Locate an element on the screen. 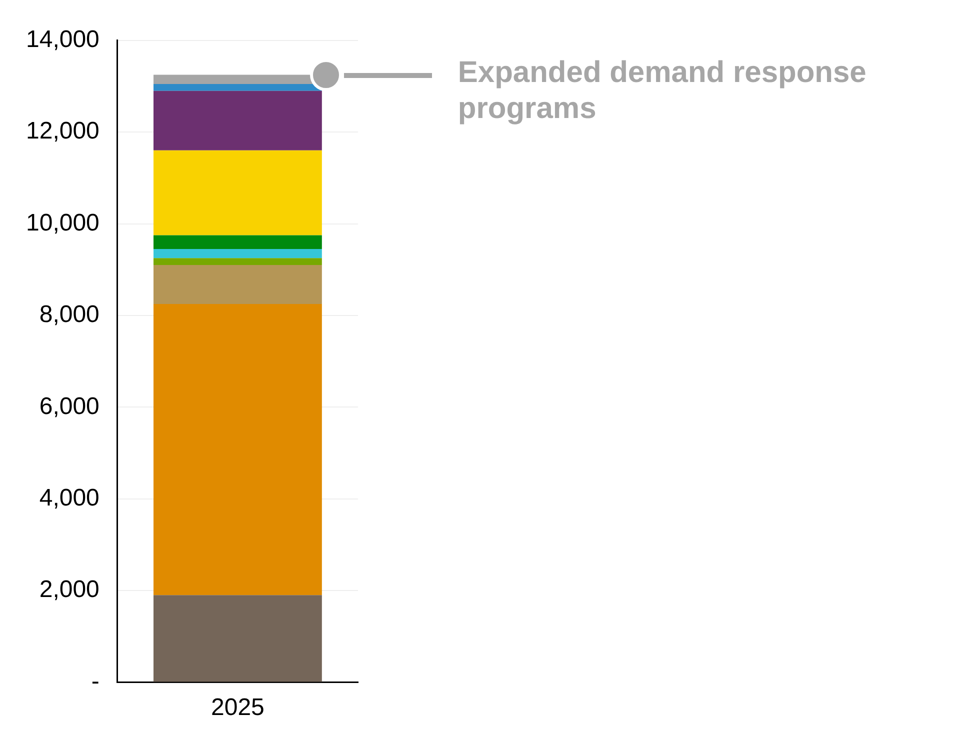 The height and width of the screenshot is (739, 963). y-tick-label: 10,000 is located at coordinates (63, 222).